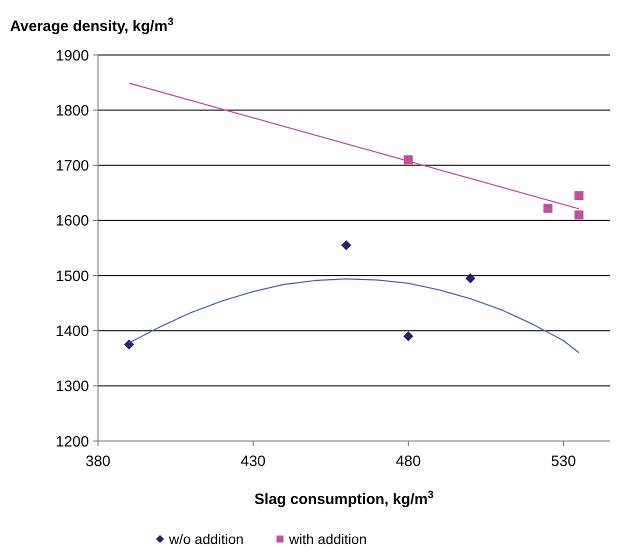 The height and width of the screenshot is (550, 620). I want to click on legend-label: w/o addition, so click(206, 539).